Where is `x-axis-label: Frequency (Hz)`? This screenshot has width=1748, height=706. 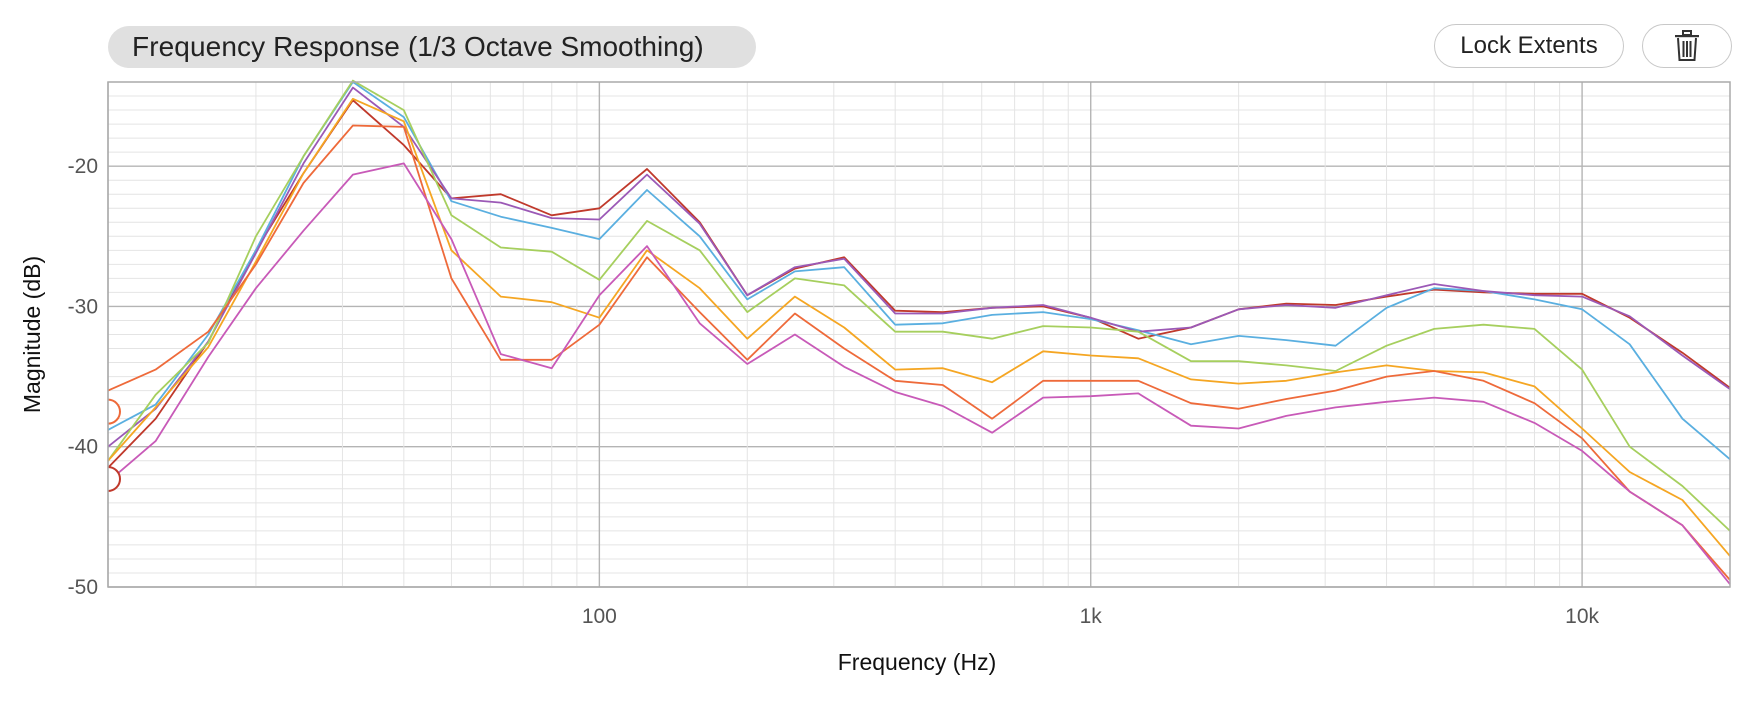 x-axis-label: Frequency (Hz) is located at coordinates (917, 662).